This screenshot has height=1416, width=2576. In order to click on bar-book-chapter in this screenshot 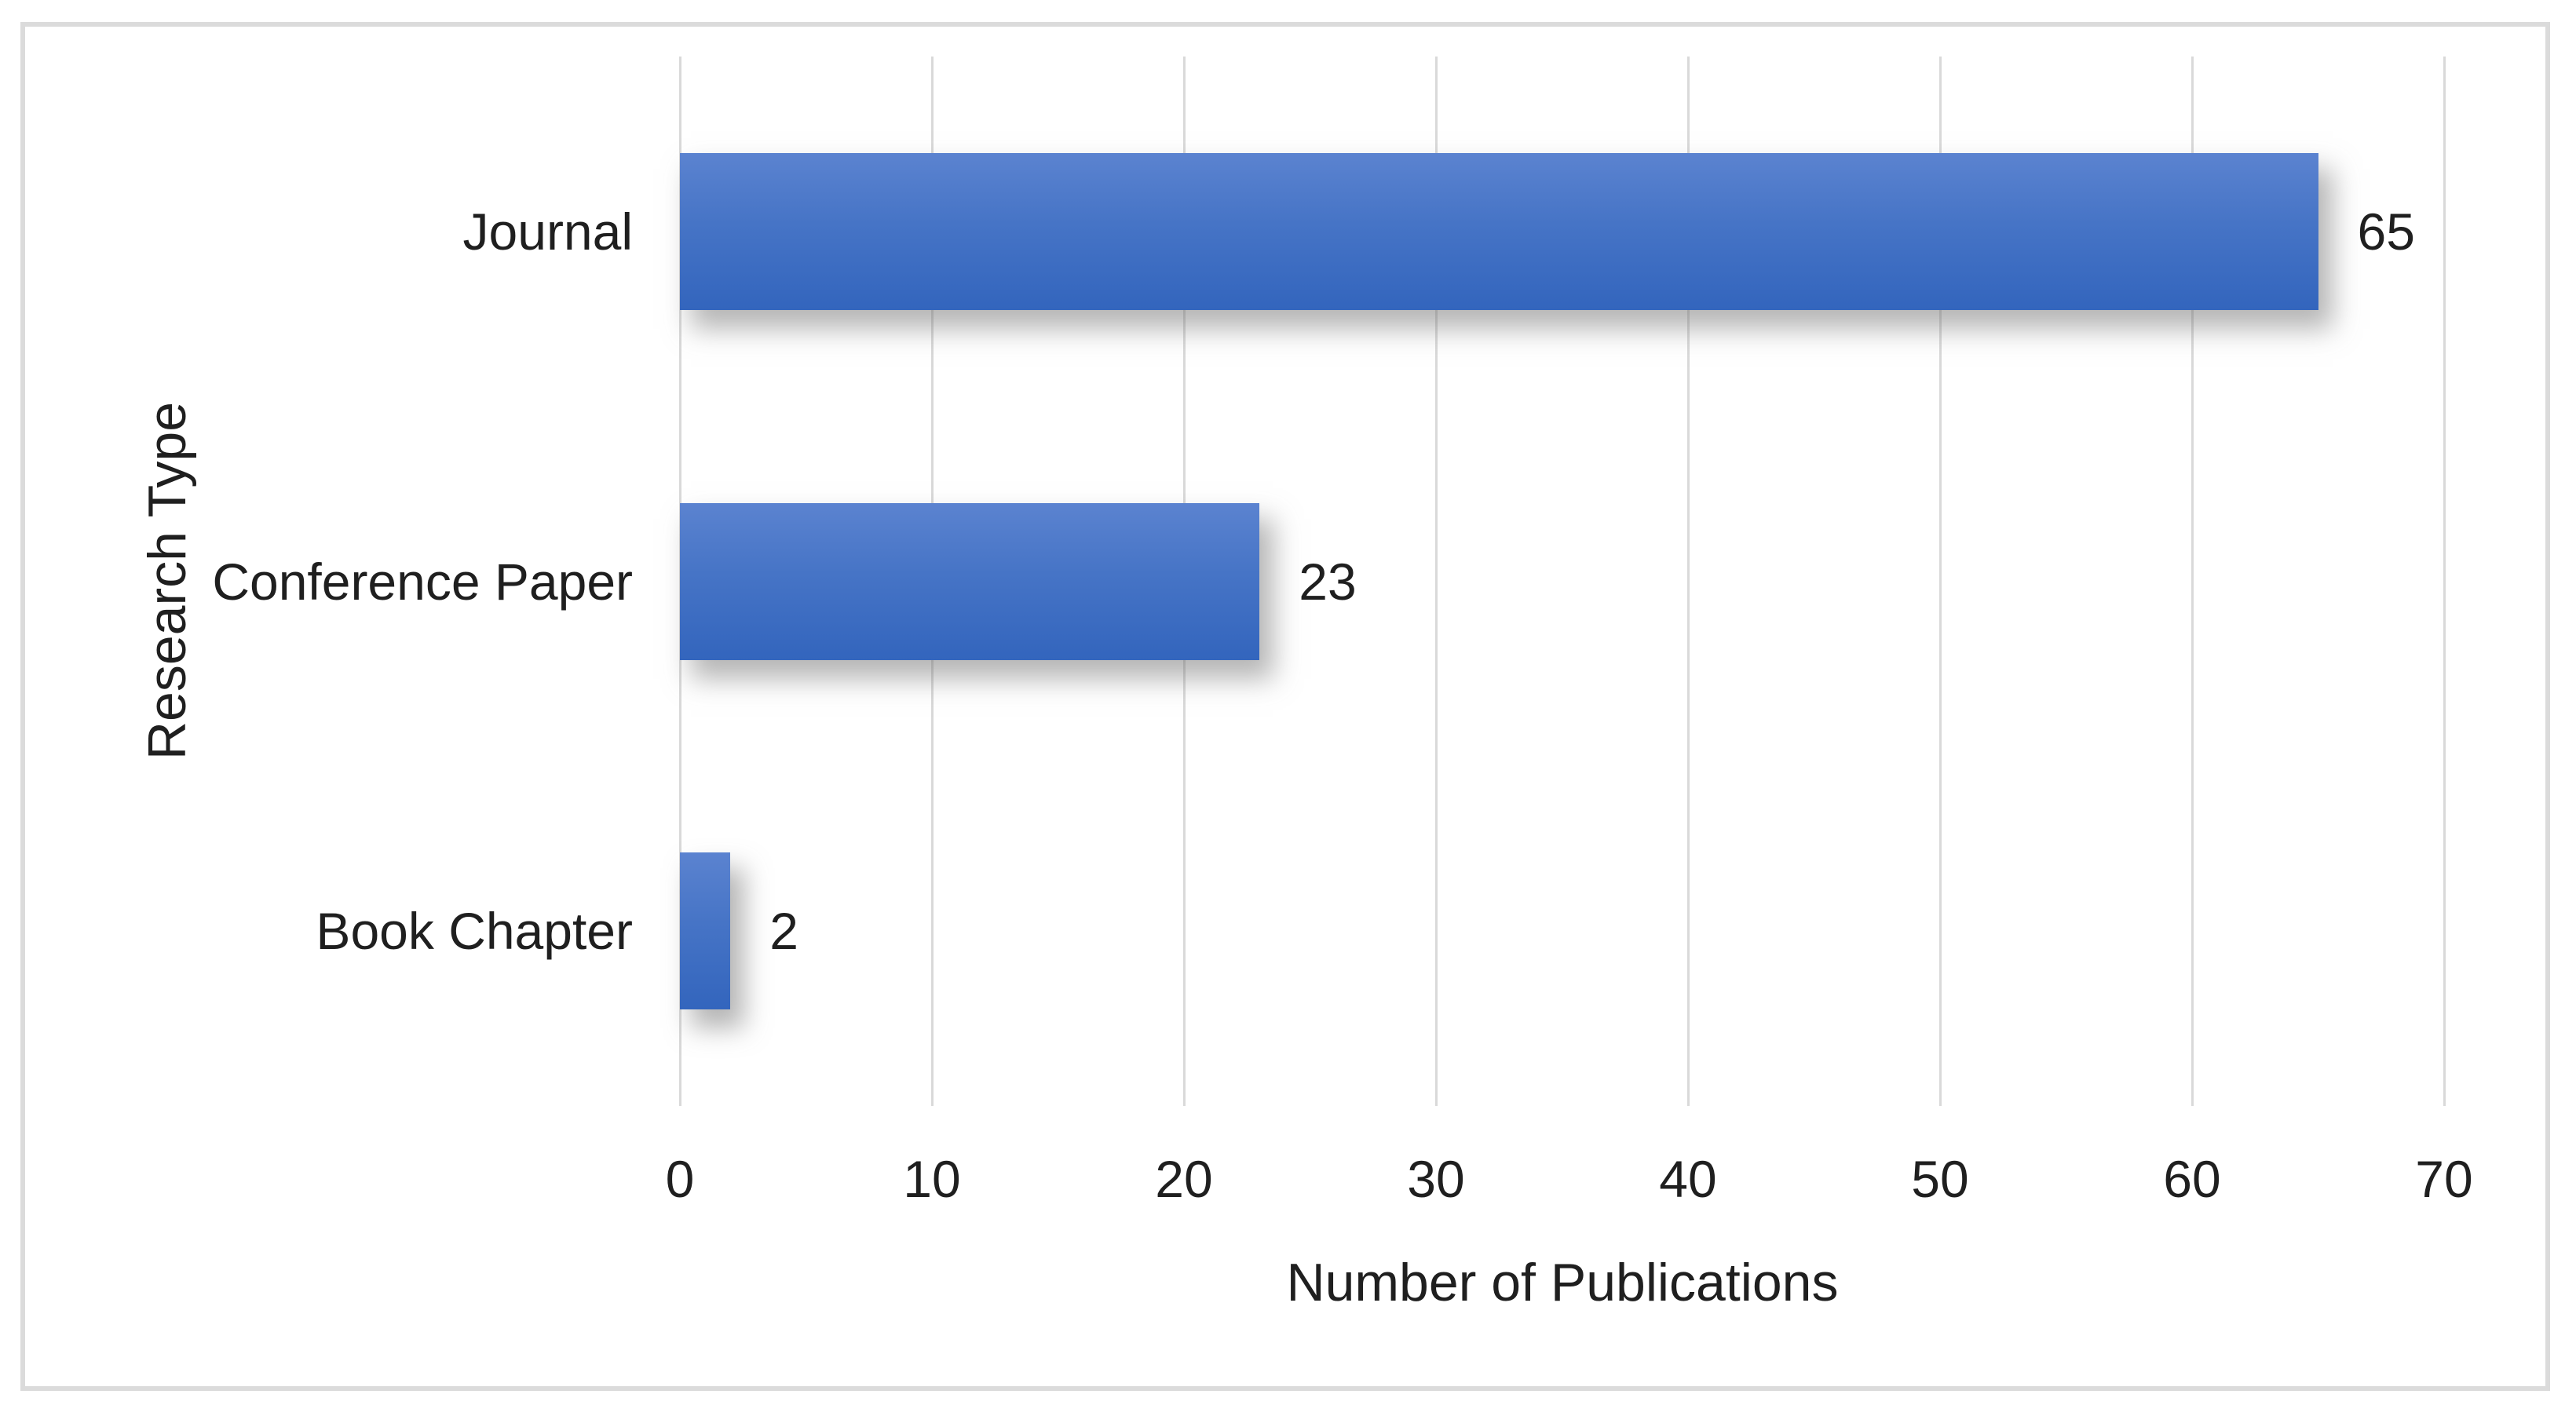, I will do `click(705, 931)`.